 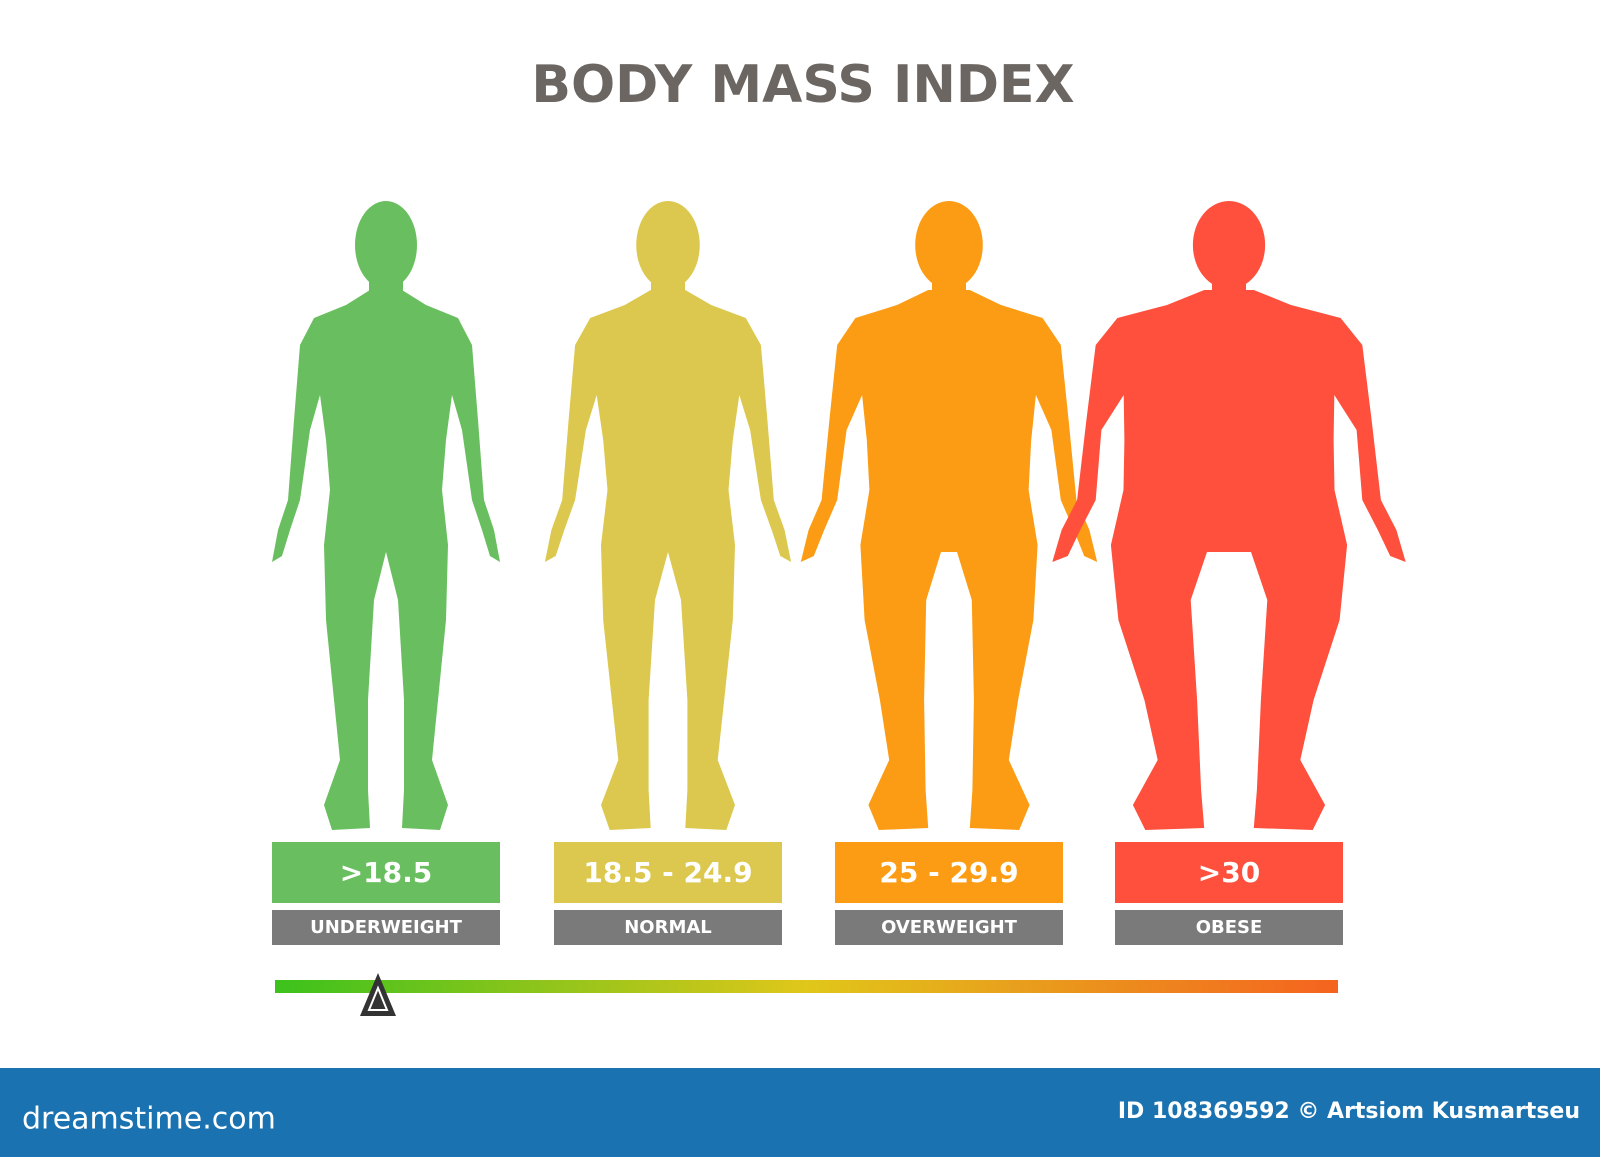 I want to click on bmi-scale, so click(x=806, y=986).